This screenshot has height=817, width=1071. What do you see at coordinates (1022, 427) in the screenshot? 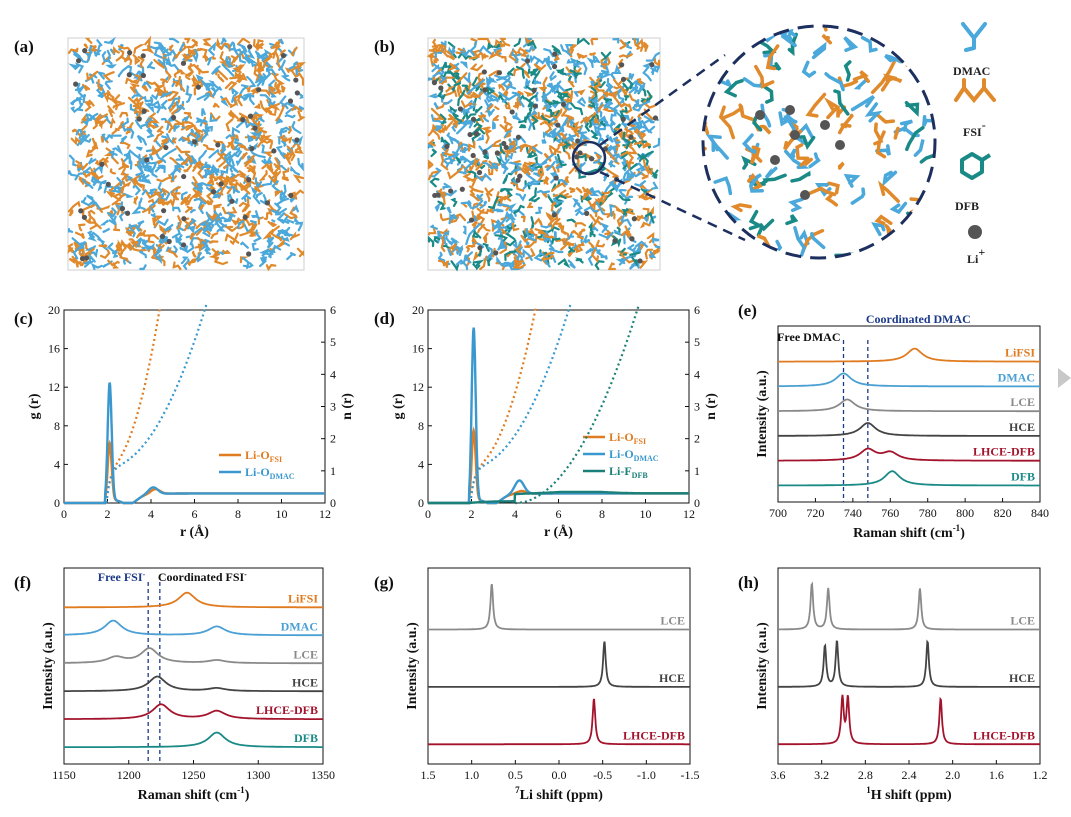
I see `series-label: HCE` at bounding box center [1022, 427].